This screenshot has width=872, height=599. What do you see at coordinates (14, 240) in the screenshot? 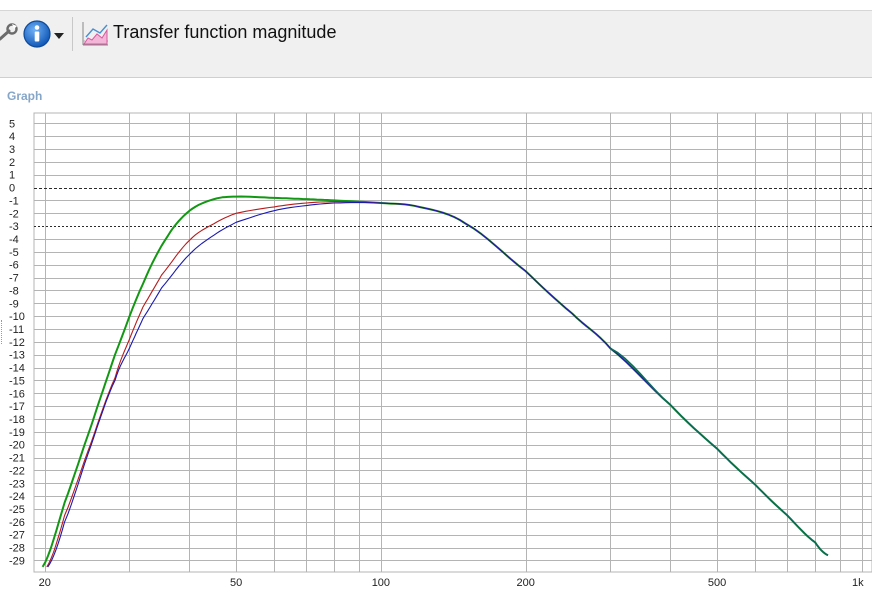
I see `y-tick-label: -4` at bounding box center [14, 240].